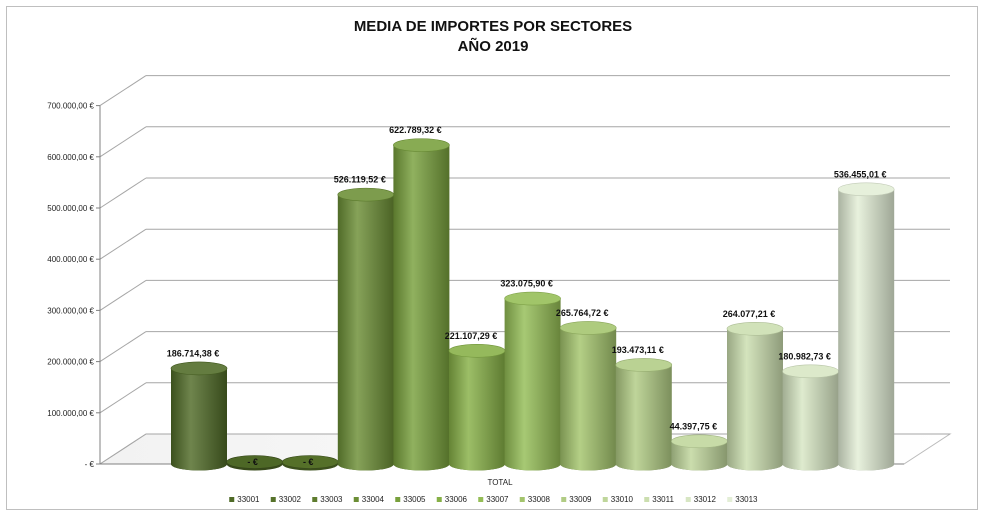 The height and width of the screenshot is (517, 985). What do you see at coordinates (70, 362) in the screenshot?
I see `y-tick-label: 200.000,00 €` at bounding box center [70, 362].